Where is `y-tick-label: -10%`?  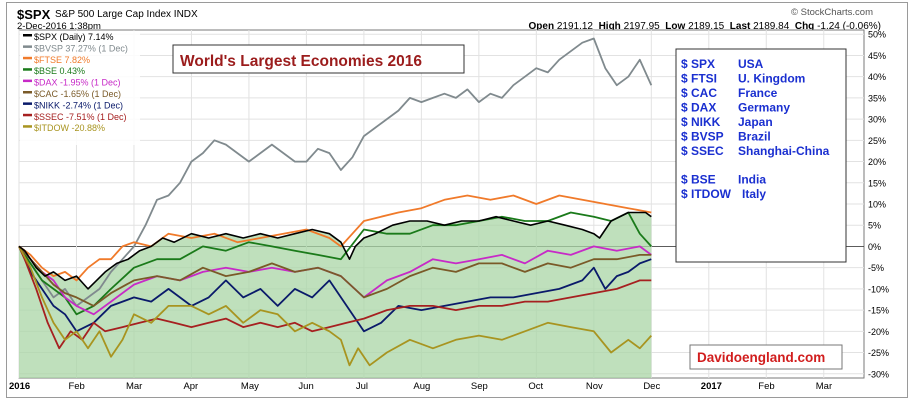 y-tick-label: -10% is located at coordinates (878, 289).